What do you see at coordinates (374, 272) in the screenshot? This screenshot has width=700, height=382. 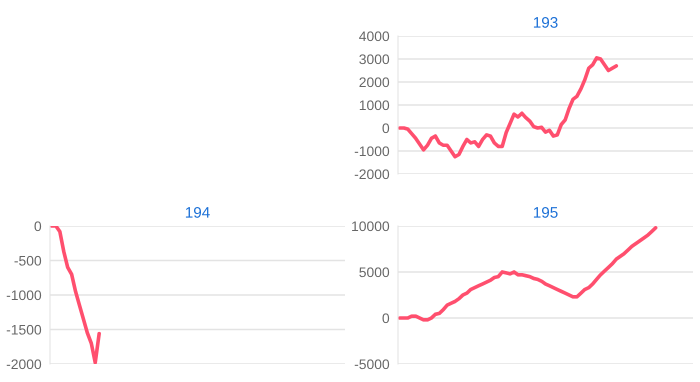 I see `y-tick-label: 5000` at bounding box center [374, 272].